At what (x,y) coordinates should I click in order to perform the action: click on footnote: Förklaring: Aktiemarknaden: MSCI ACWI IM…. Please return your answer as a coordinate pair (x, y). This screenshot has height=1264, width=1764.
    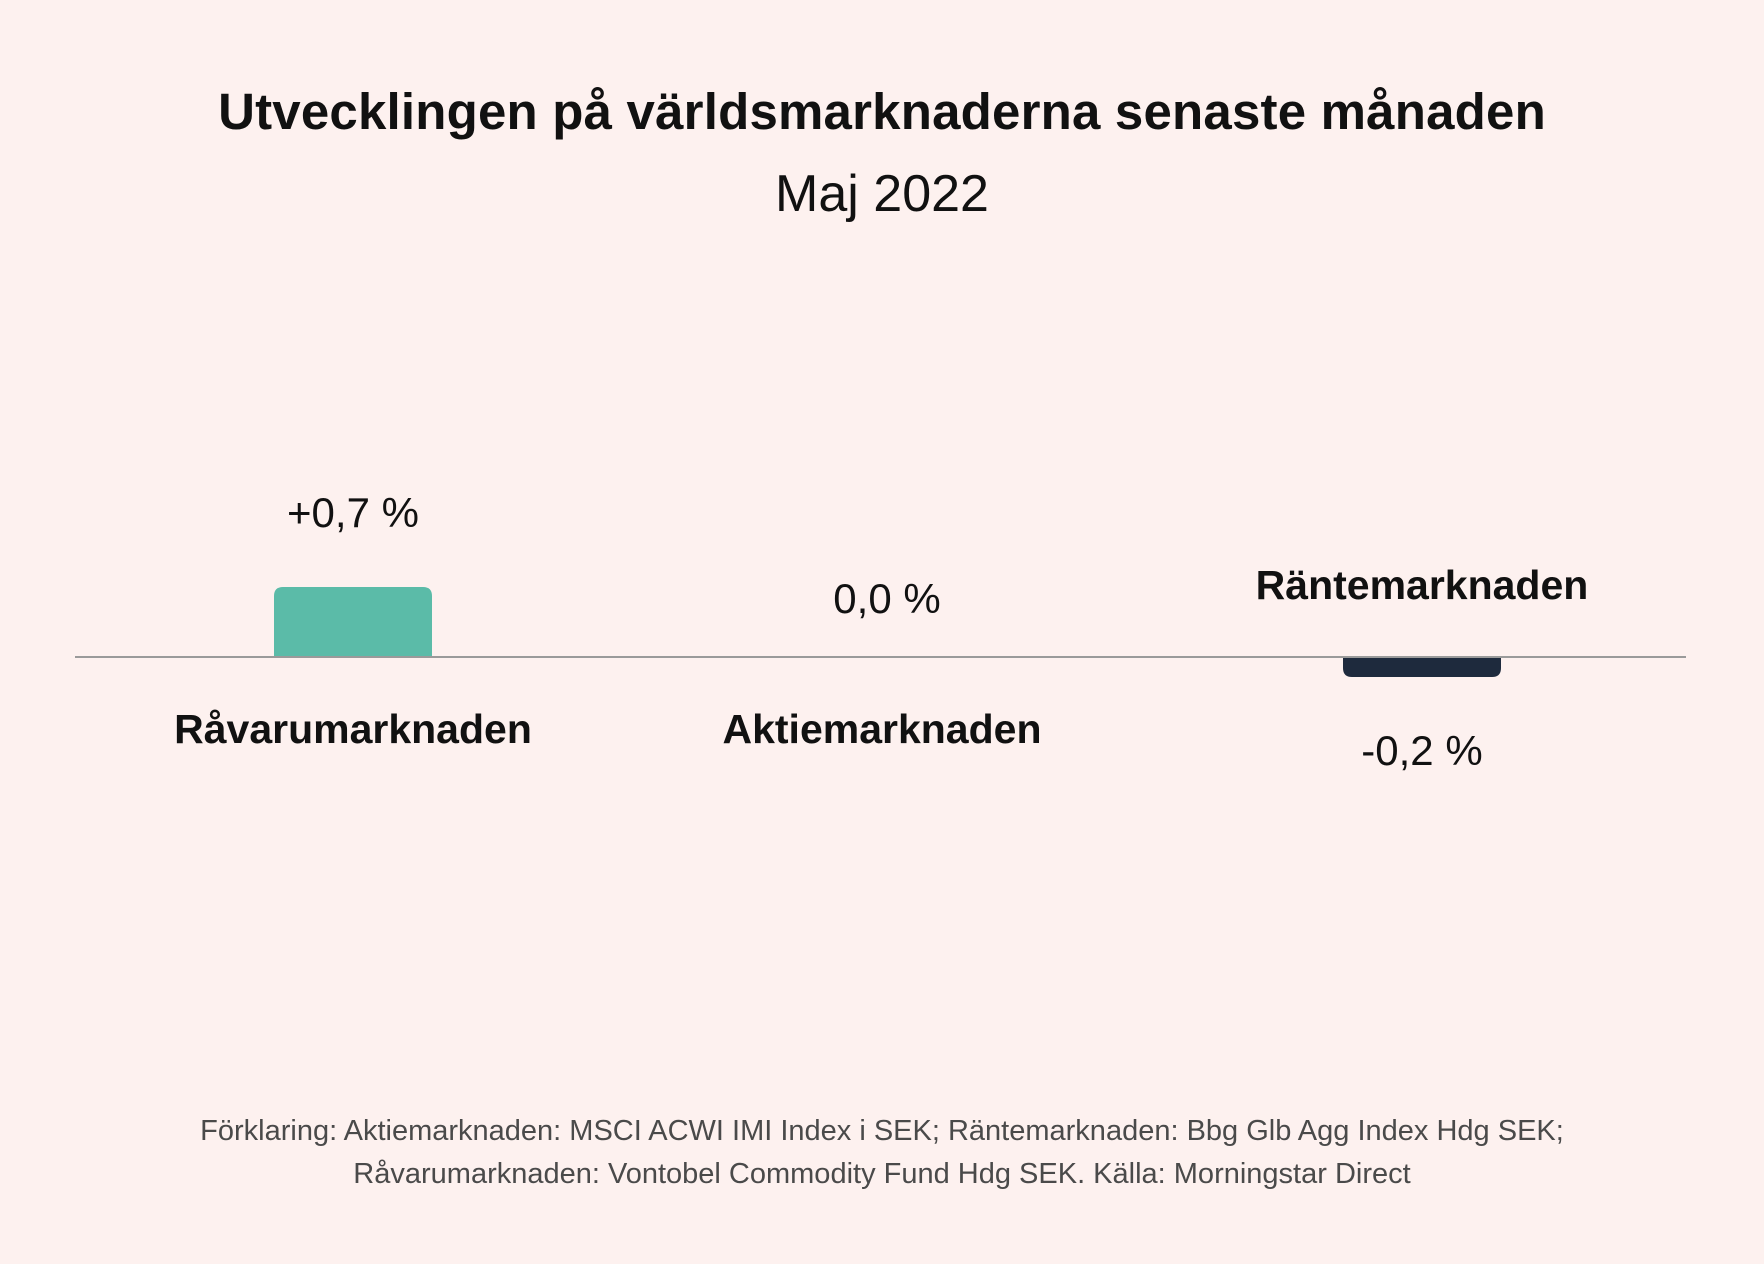
    Looking at the image, I should click on (882, 1152).